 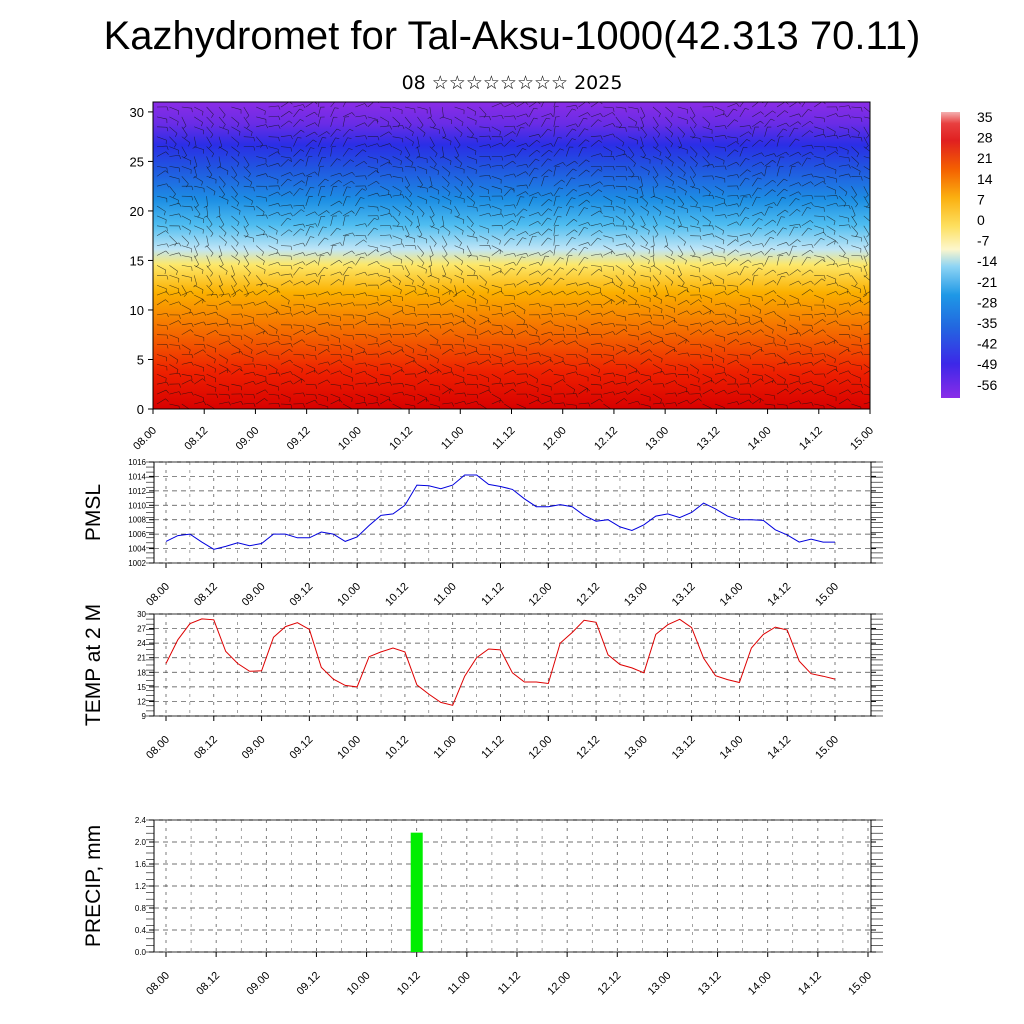 What do you see at coordinates (137, 549) in the screenshot?
I see `y-tick-label: 1004` at bounding box center [137, 549].